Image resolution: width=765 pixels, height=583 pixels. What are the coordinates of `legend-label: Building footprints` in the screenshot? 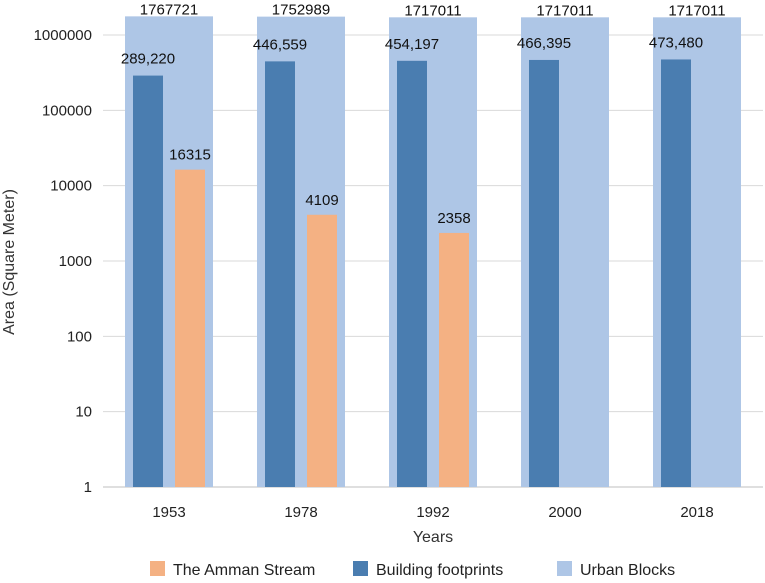 It's located at (439, 570).